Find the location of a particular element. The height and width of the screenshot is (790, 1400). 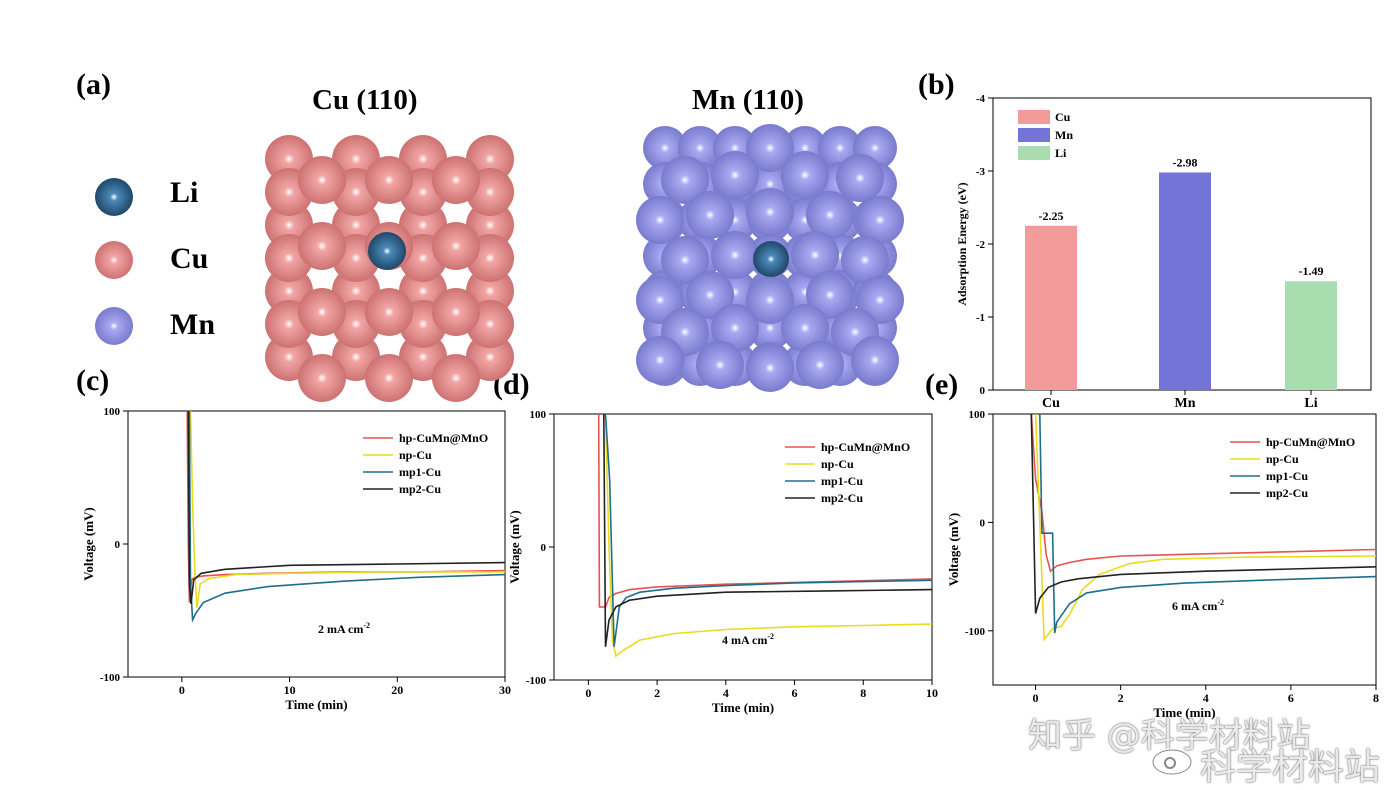

legend-mn-label: Mn is located at coordinates (192, 324).